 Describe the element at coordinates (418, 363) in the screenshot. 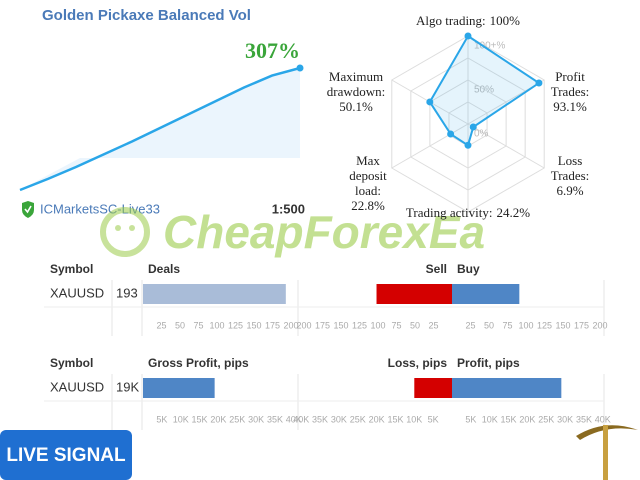

I see `header-left: Loss, pips` at that location.